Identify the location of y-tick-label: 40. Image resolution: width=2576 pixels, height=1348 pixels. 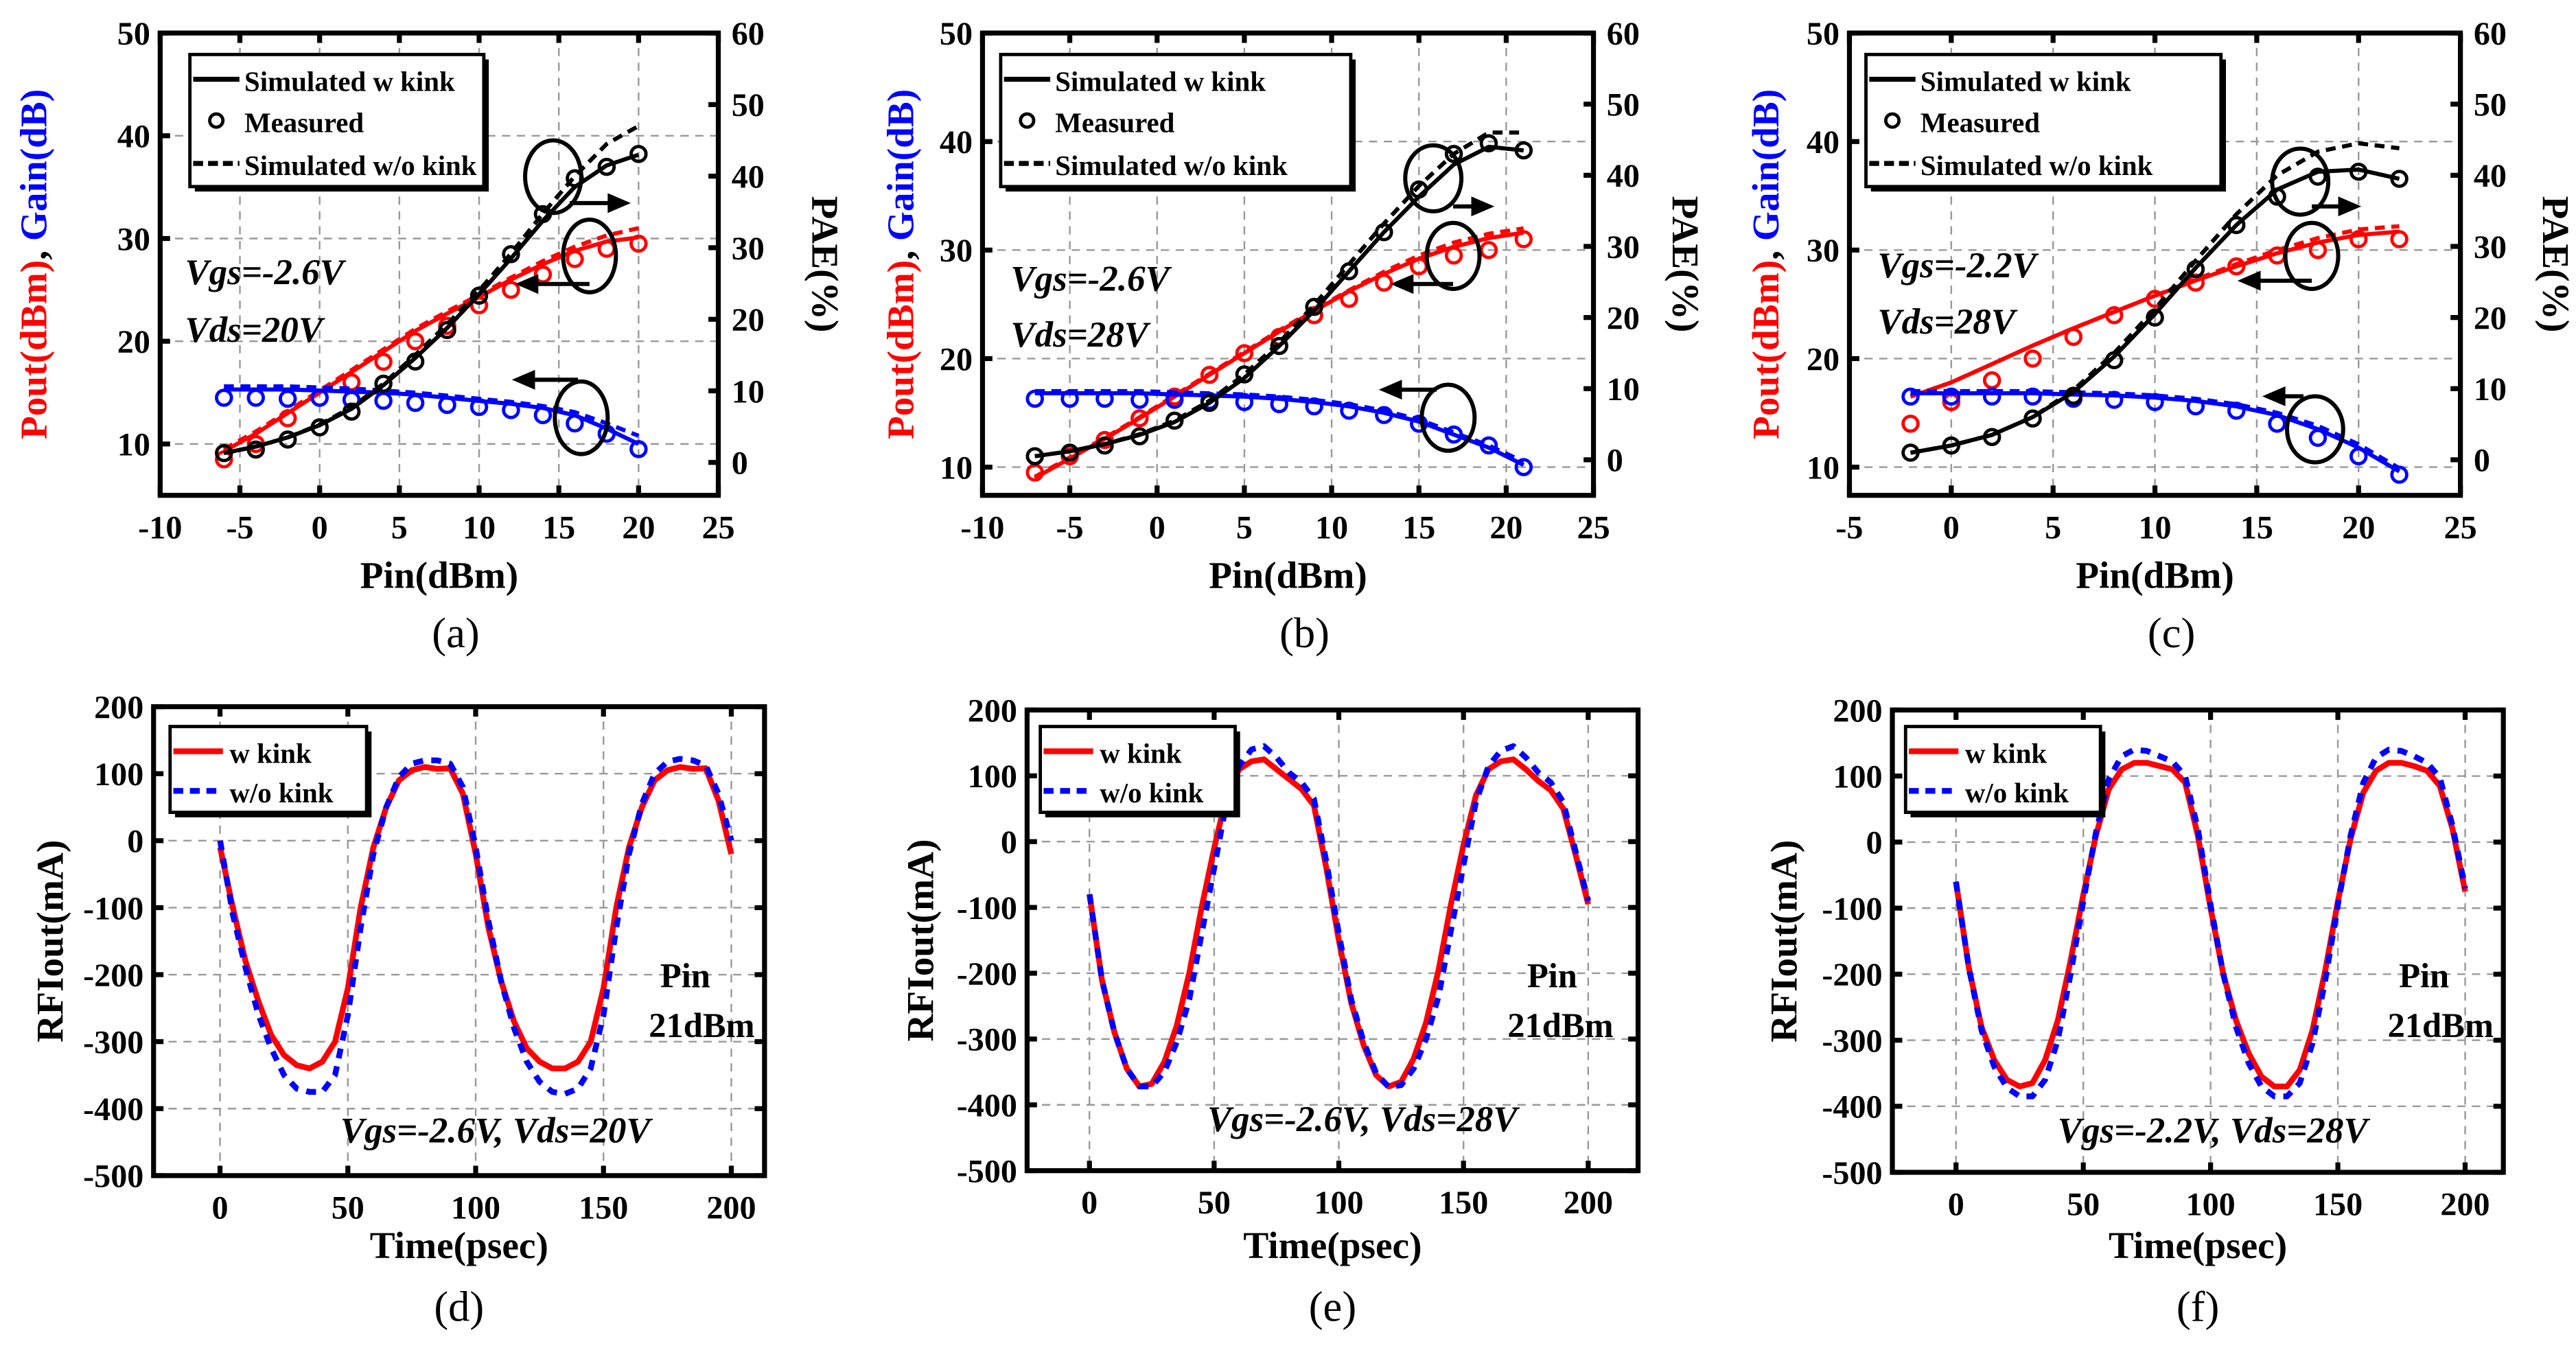
(1824, 142).